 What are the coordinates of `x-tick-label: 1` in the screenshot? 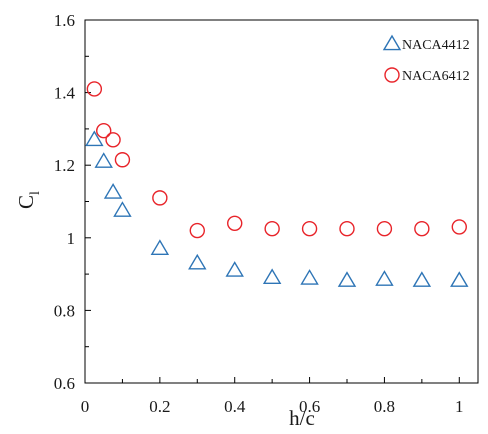 It's located at (459, 406).